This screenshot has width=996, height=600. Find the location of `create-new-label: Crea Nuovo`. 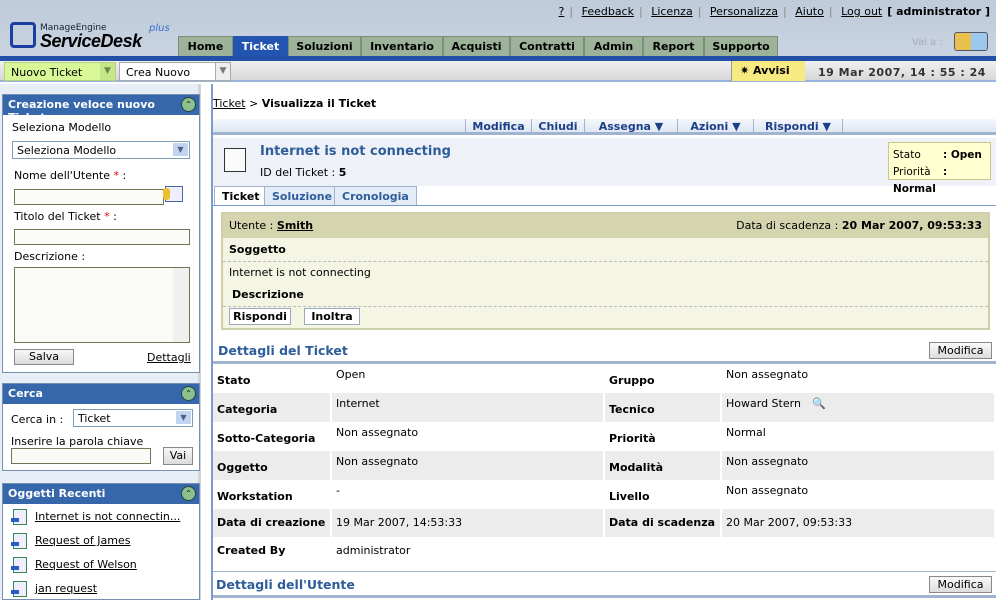

create-new-label: Crea Nuovo is located at coordinates (158, 72).